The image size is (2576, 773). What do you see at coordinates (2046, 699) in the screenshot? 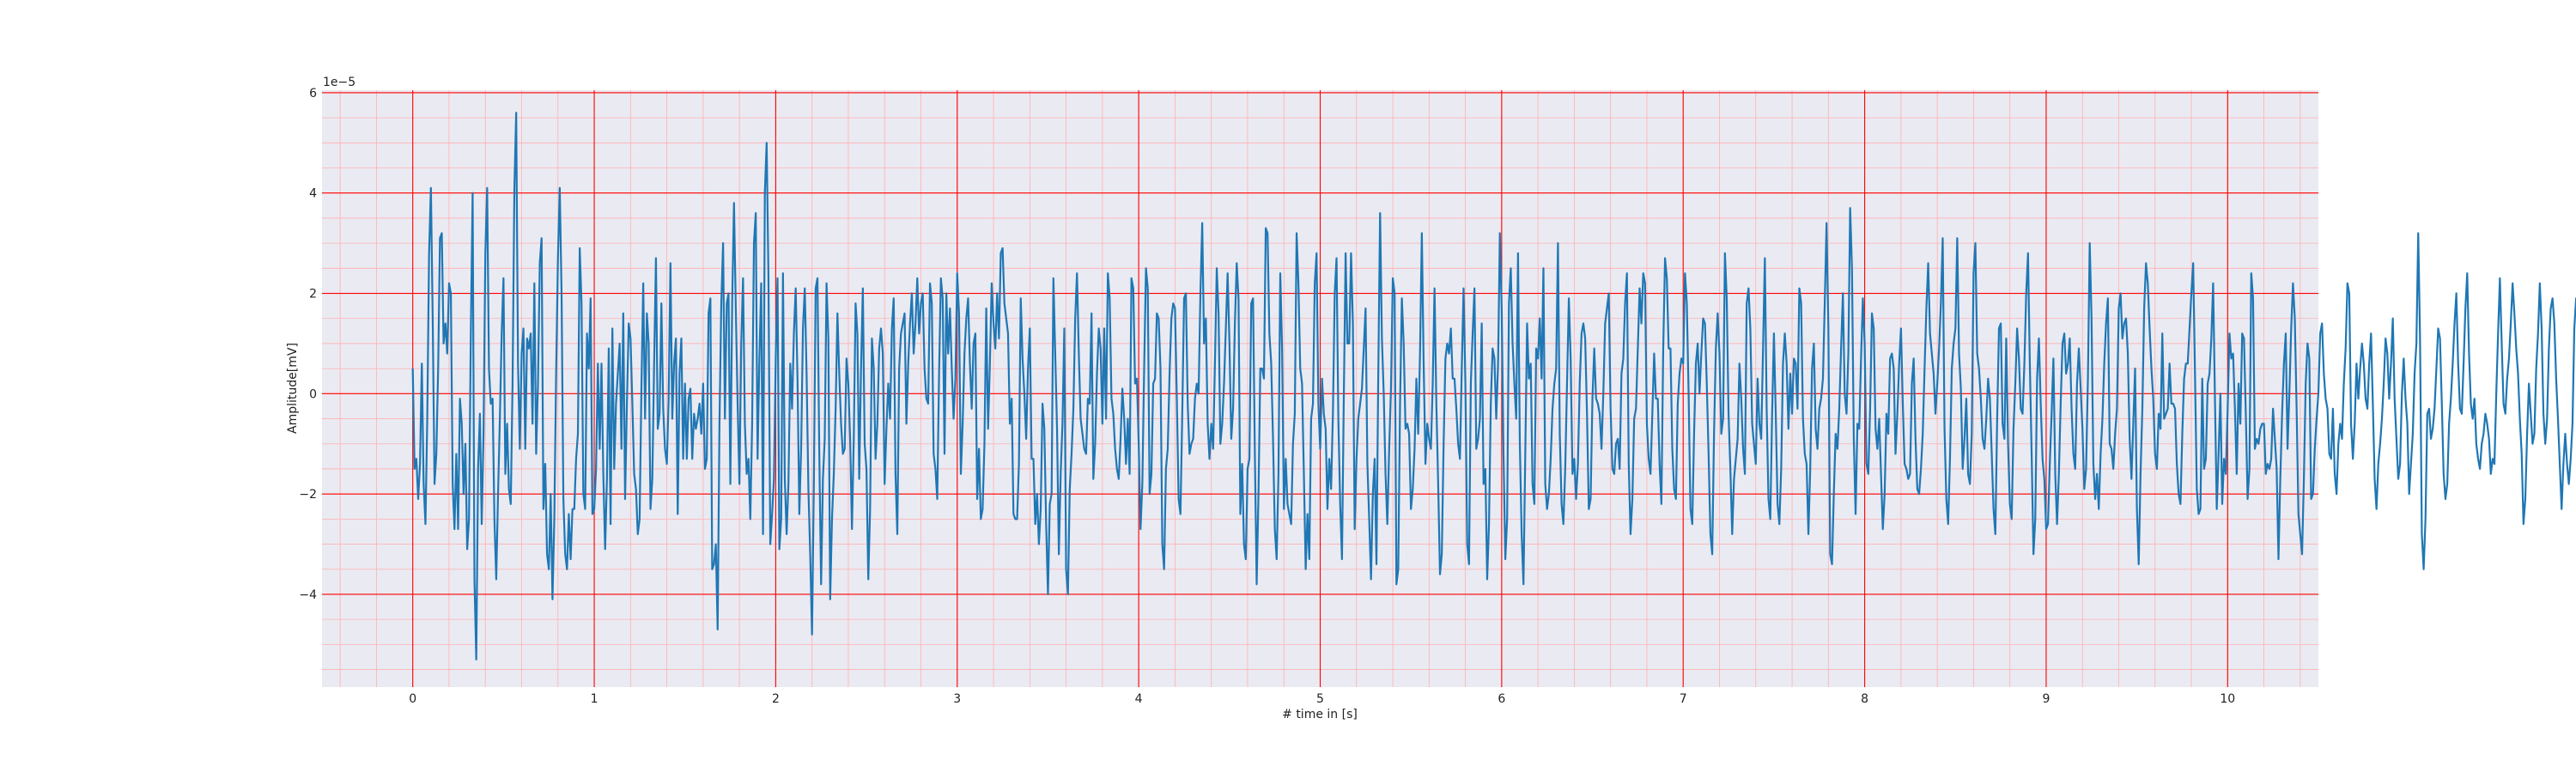
I see `x-tick-label: 9` at bounding box center [2046, 699].